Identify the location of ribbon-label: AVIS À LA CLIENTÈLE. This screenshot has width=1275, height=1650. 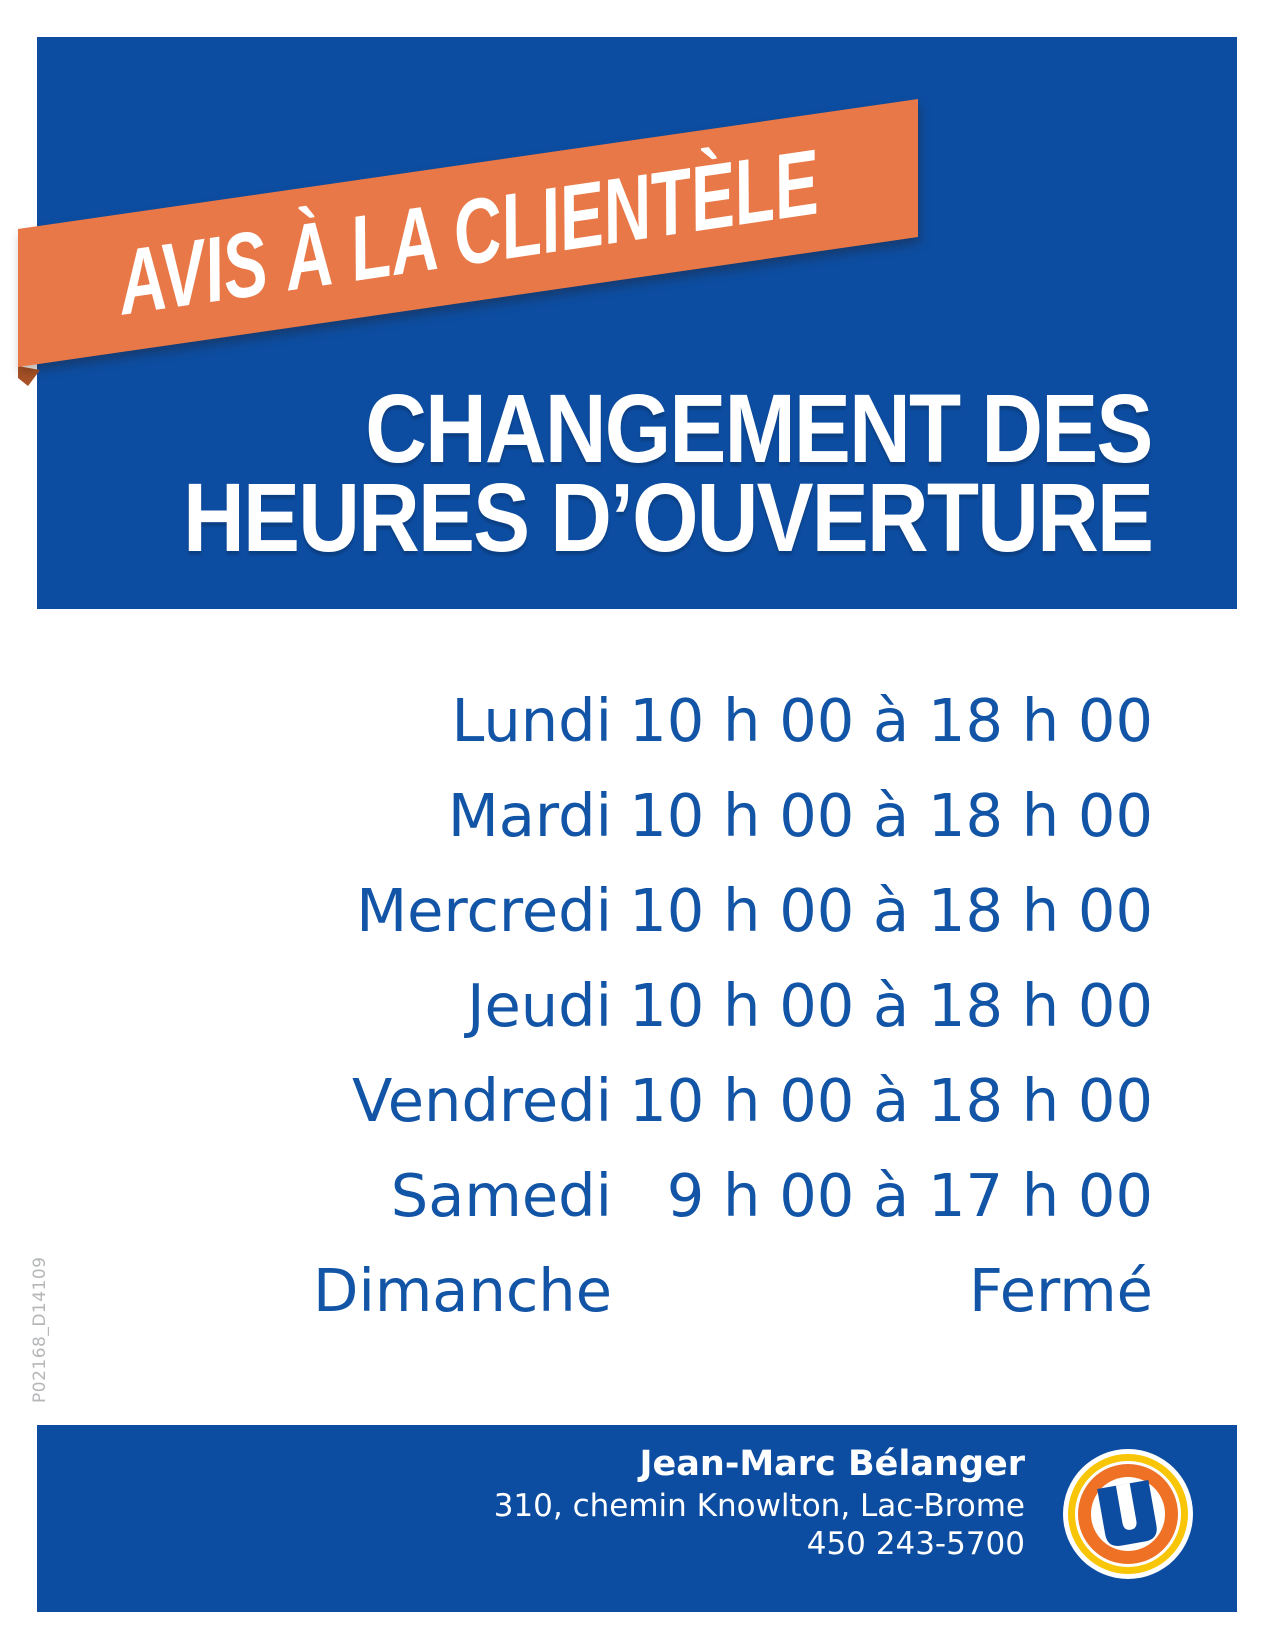
(467, 232).